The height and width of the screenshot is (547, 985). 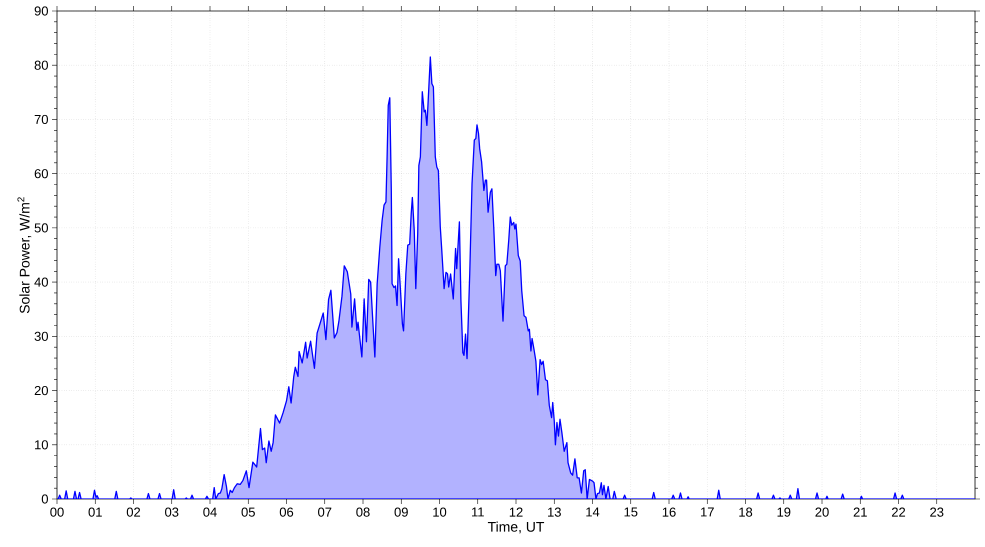 What do you see at coordinates (41, 445) in the screenshot?
I see `y-tick-label: 10` at bounding box center [41, 445].